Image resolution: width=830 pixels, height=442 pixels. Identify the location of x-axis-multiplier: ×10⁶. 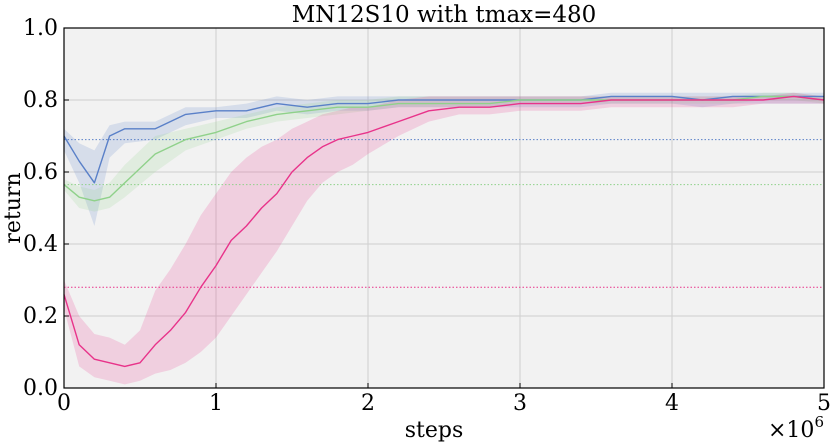
(796, 427).